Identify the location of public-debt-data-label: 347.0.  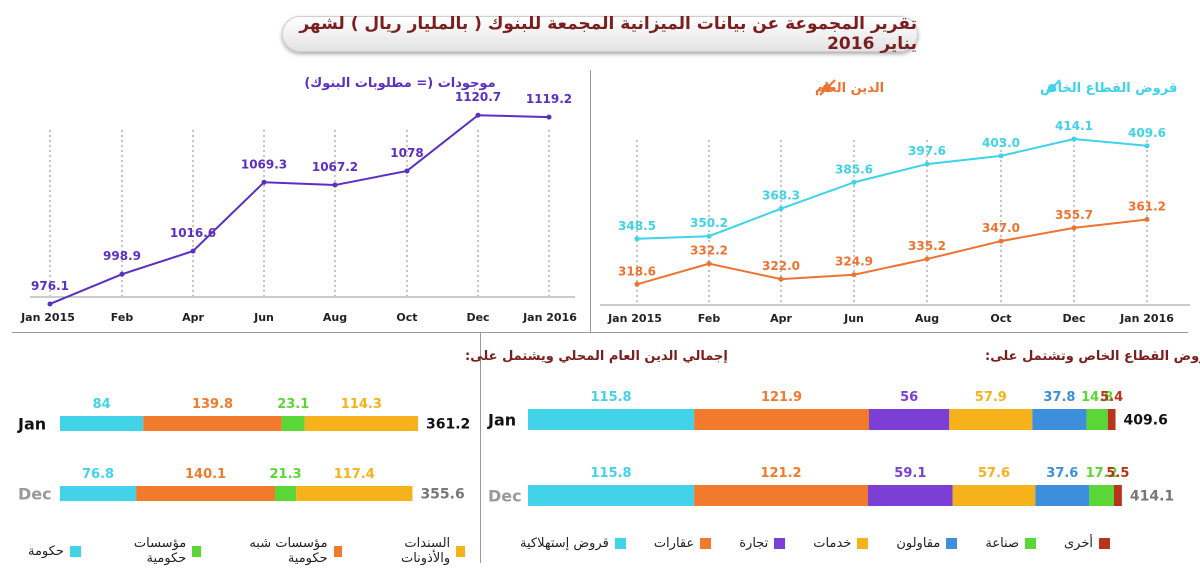
(1001, 228).